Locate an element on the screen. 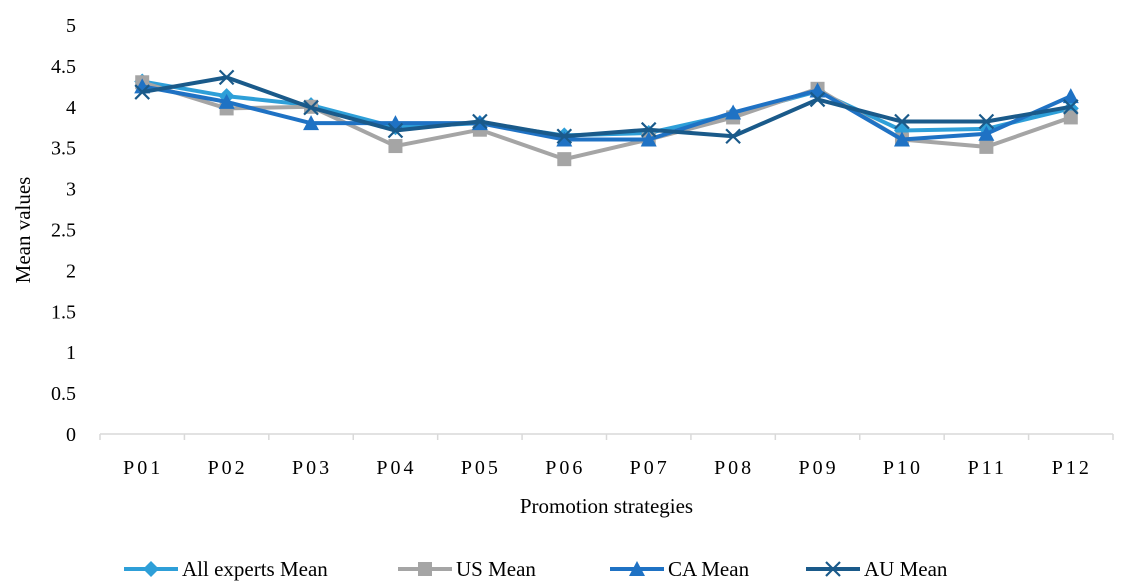 The width and height of the screenshot is (1123, 588). legend-item: AU Mean is located at coordinates (877, 569).